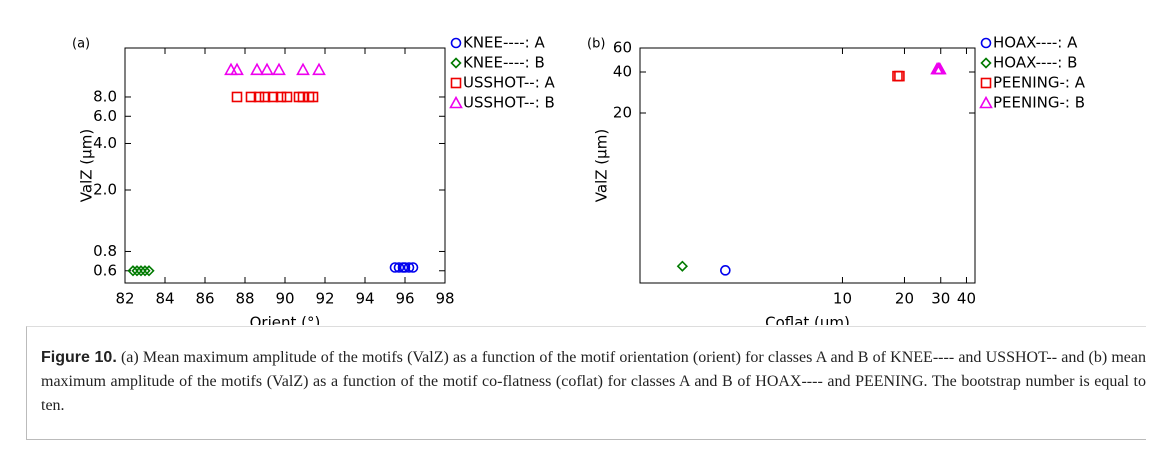 This screenshot has height=461, width=1170. I want to click on x-tick-label: 98, so click(444, 299).